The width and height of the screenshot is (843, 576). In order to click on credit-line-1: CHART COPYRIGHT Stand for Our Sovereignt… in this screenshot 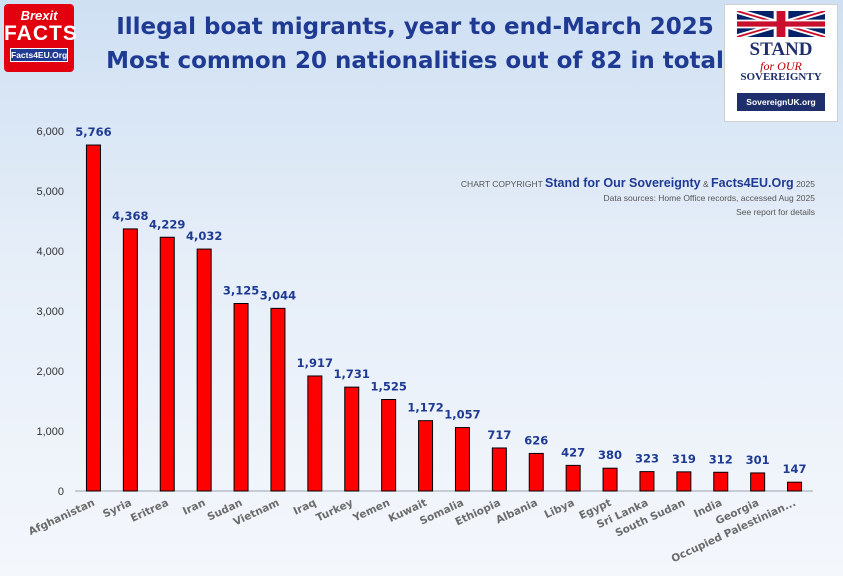, I will do `click(638, 183)`.